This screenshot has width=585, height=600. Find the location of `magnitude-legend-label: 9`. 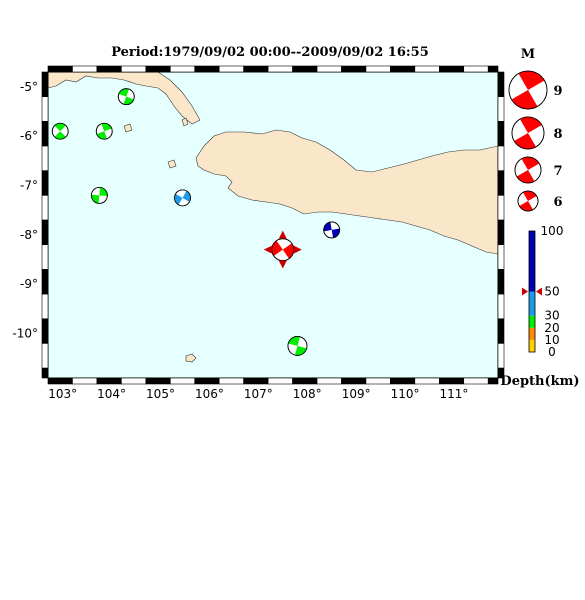

magnitude-legend-label: 9 is located at coordinates (557, 91).